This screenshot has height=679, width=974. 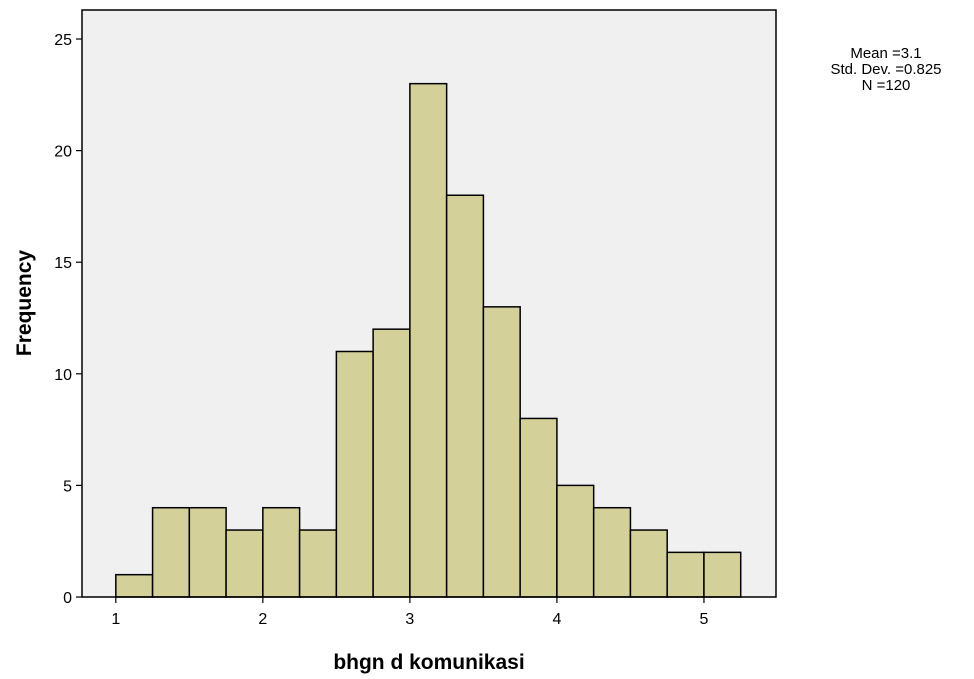 What do you see at coordinates (704, 619) in the screenshot?
I see `x-tick-label: 5` at bounding box center [704, 619].